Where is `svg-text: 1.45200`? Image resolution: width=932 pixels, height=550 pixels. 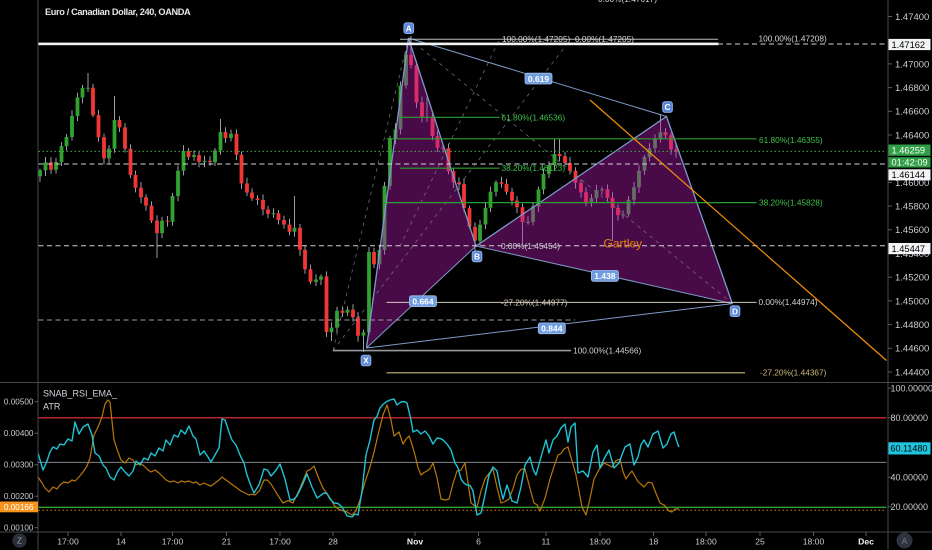
svg-text: 1.45200 is located at coordinates (912, 278).